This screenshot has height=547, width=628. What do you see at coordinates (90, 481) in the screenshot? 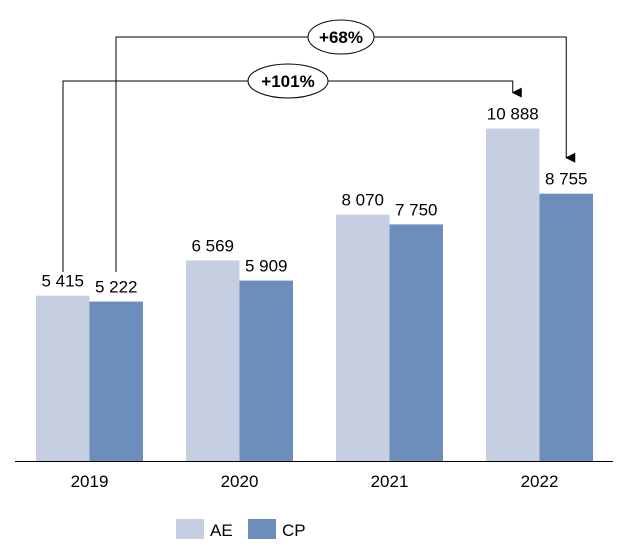
I see `x-tick-label: 2019` at bounding box center [90, 481].